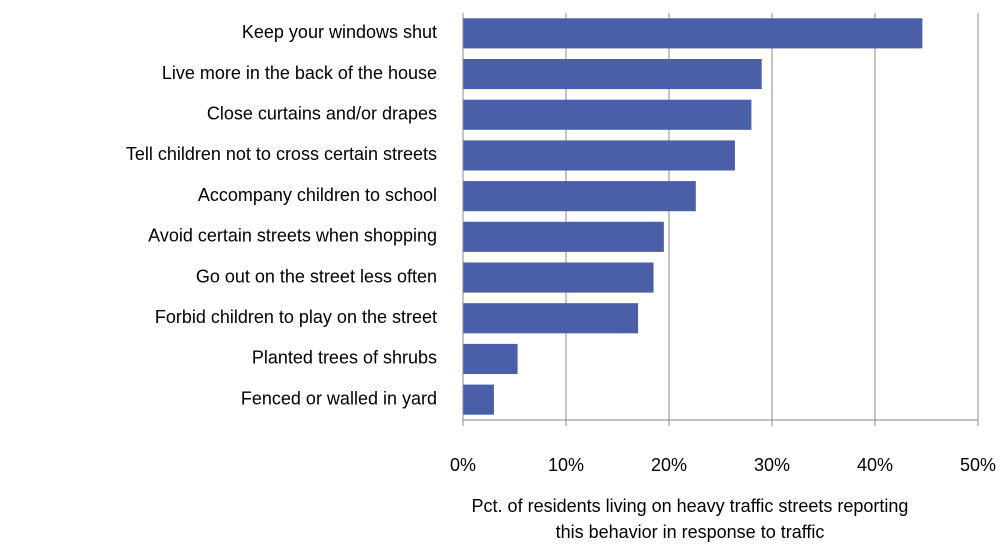 The image size is (1005, 551). Describe the element at coordinates (316, 276) in the screenshot. I see `y-tick-label: Go out on the street less often` at that location.